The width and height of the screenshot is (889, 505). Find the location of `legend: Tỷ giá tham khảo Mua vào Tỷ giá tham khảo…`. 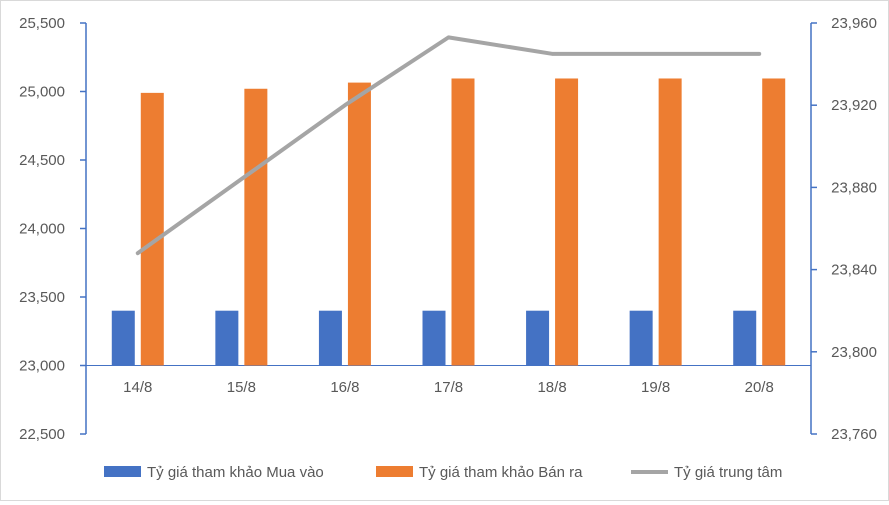

legend: Tỷ giá tham khảo Mua vào Tỷ giá tham khảo… is located at coordinates (443, 472).